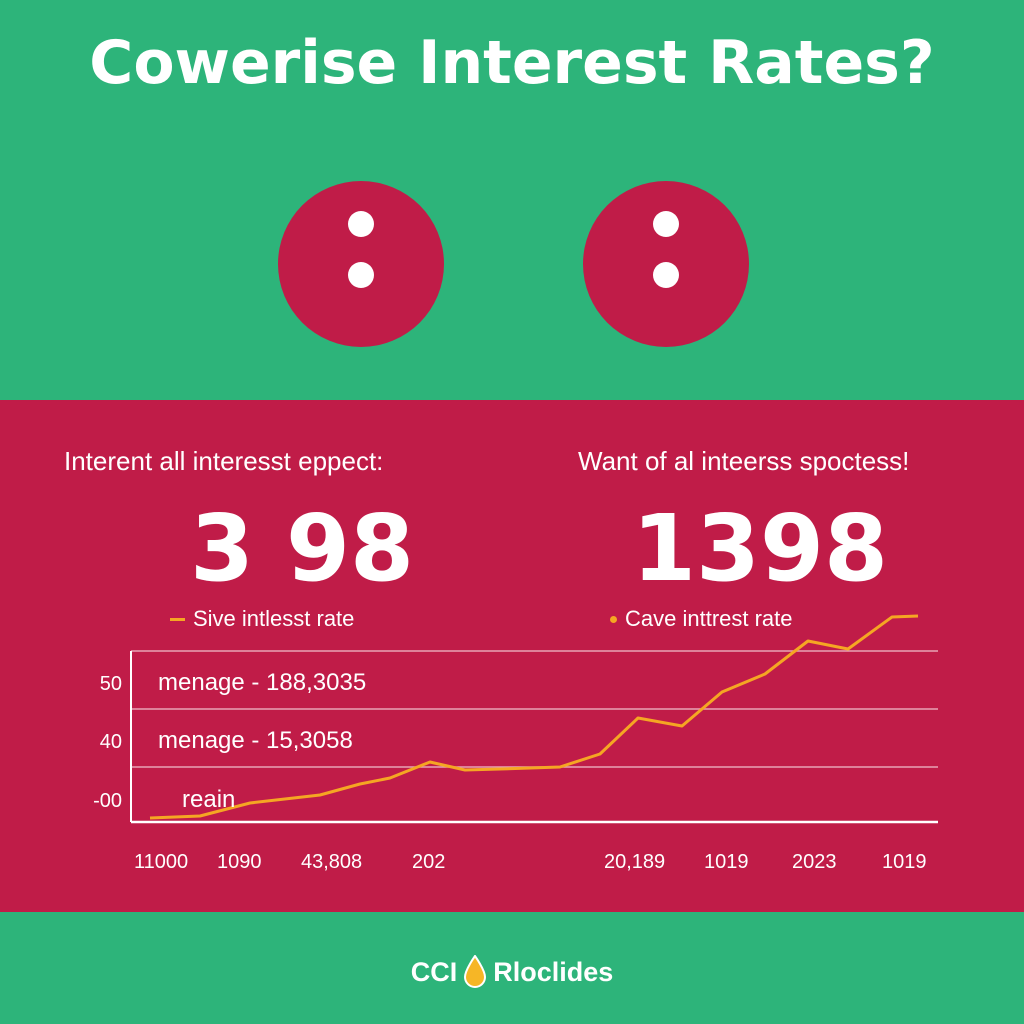  Describe the element at coordinates (613, 619) in the screenshot. I see `legend-dot-icon` at that location.